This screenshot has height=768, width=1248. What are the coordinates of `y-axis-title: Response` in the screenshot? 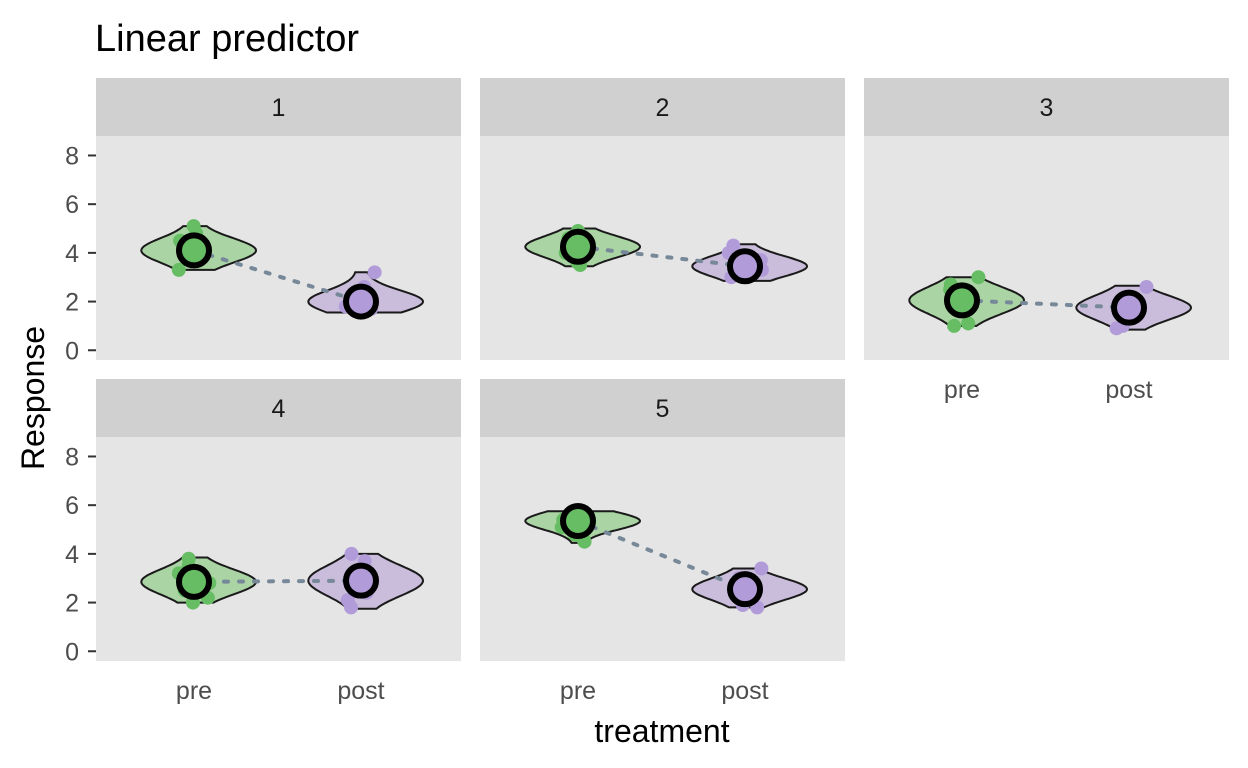 It's located at (33, 398).